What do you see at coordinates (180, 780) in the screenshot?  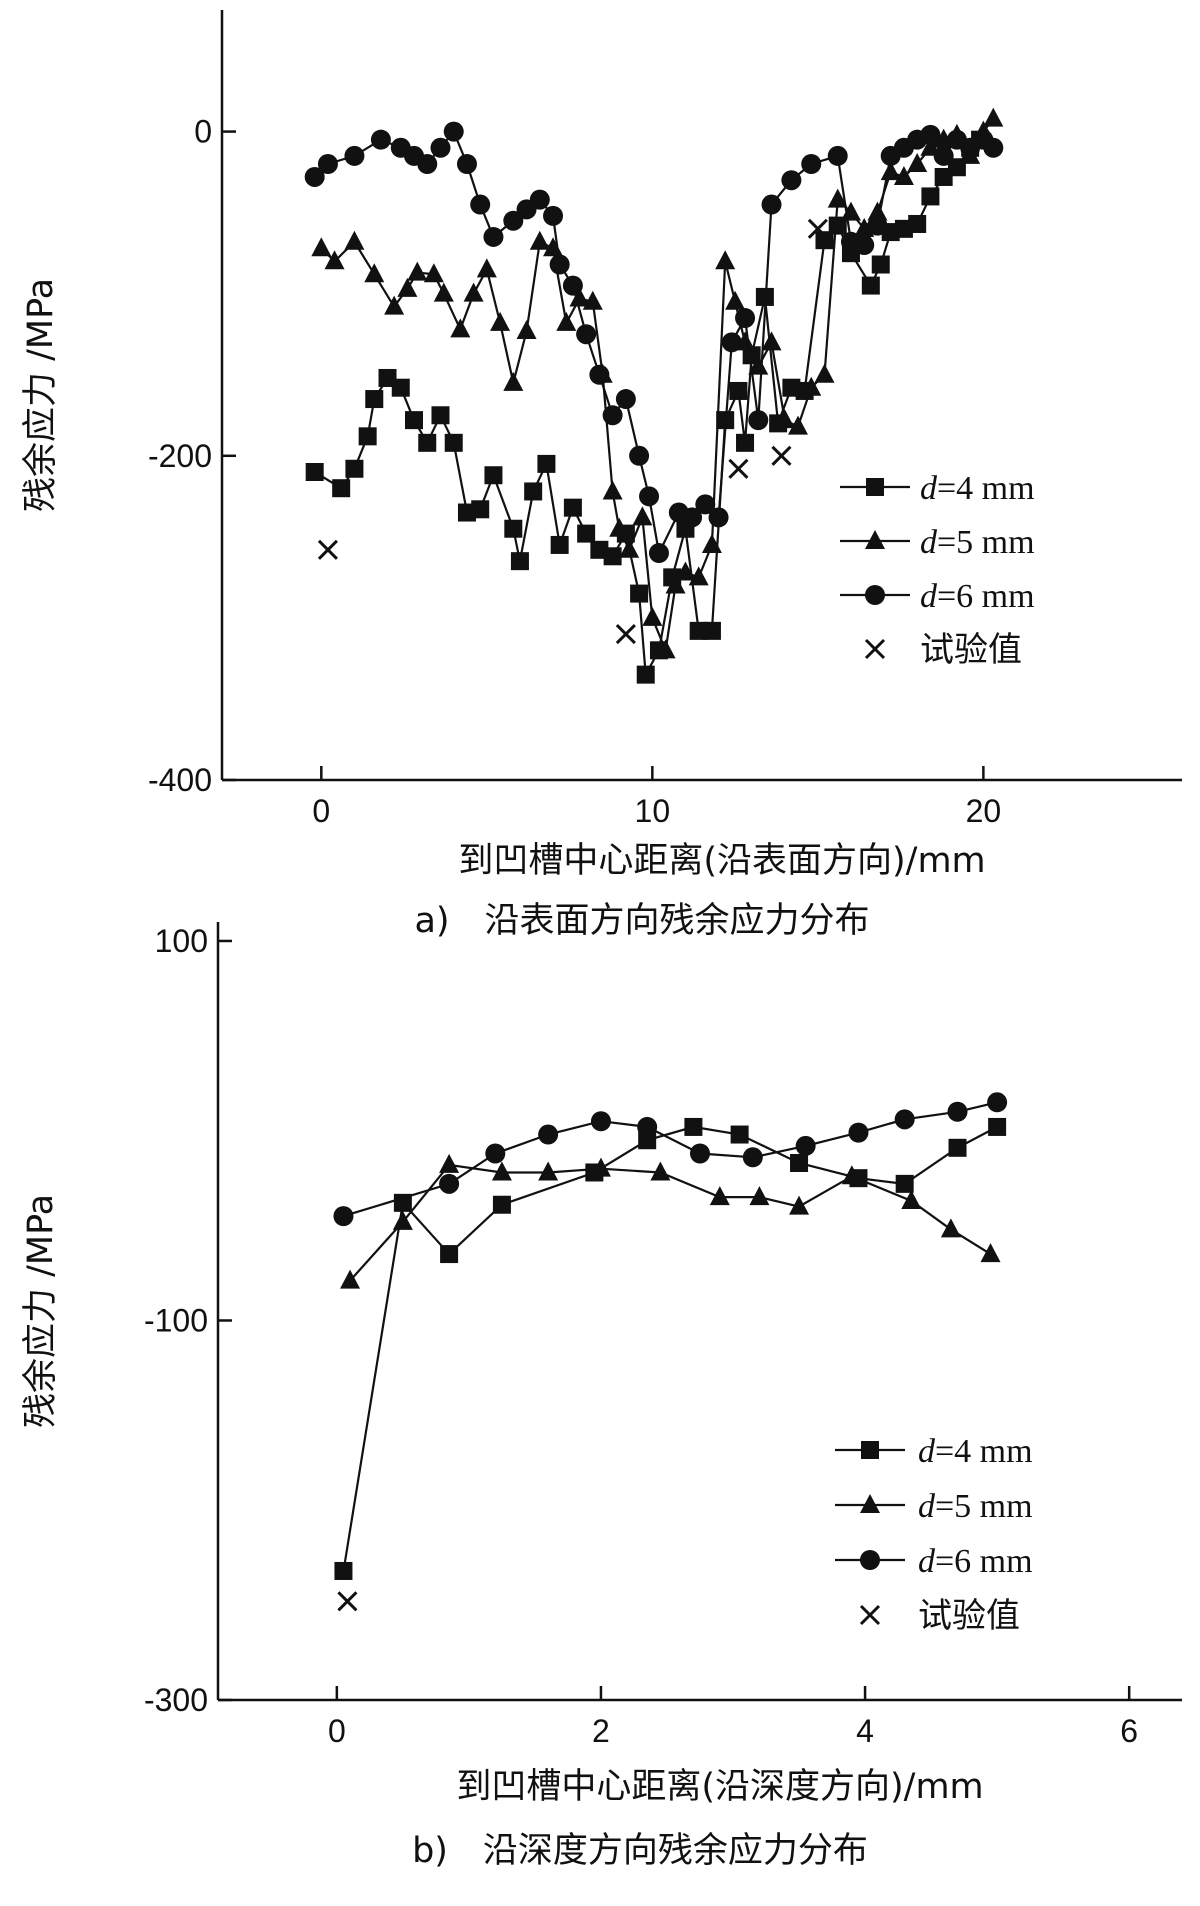 I see `chart-a-y-tick-label: -400` at bounding box center [180, 780].